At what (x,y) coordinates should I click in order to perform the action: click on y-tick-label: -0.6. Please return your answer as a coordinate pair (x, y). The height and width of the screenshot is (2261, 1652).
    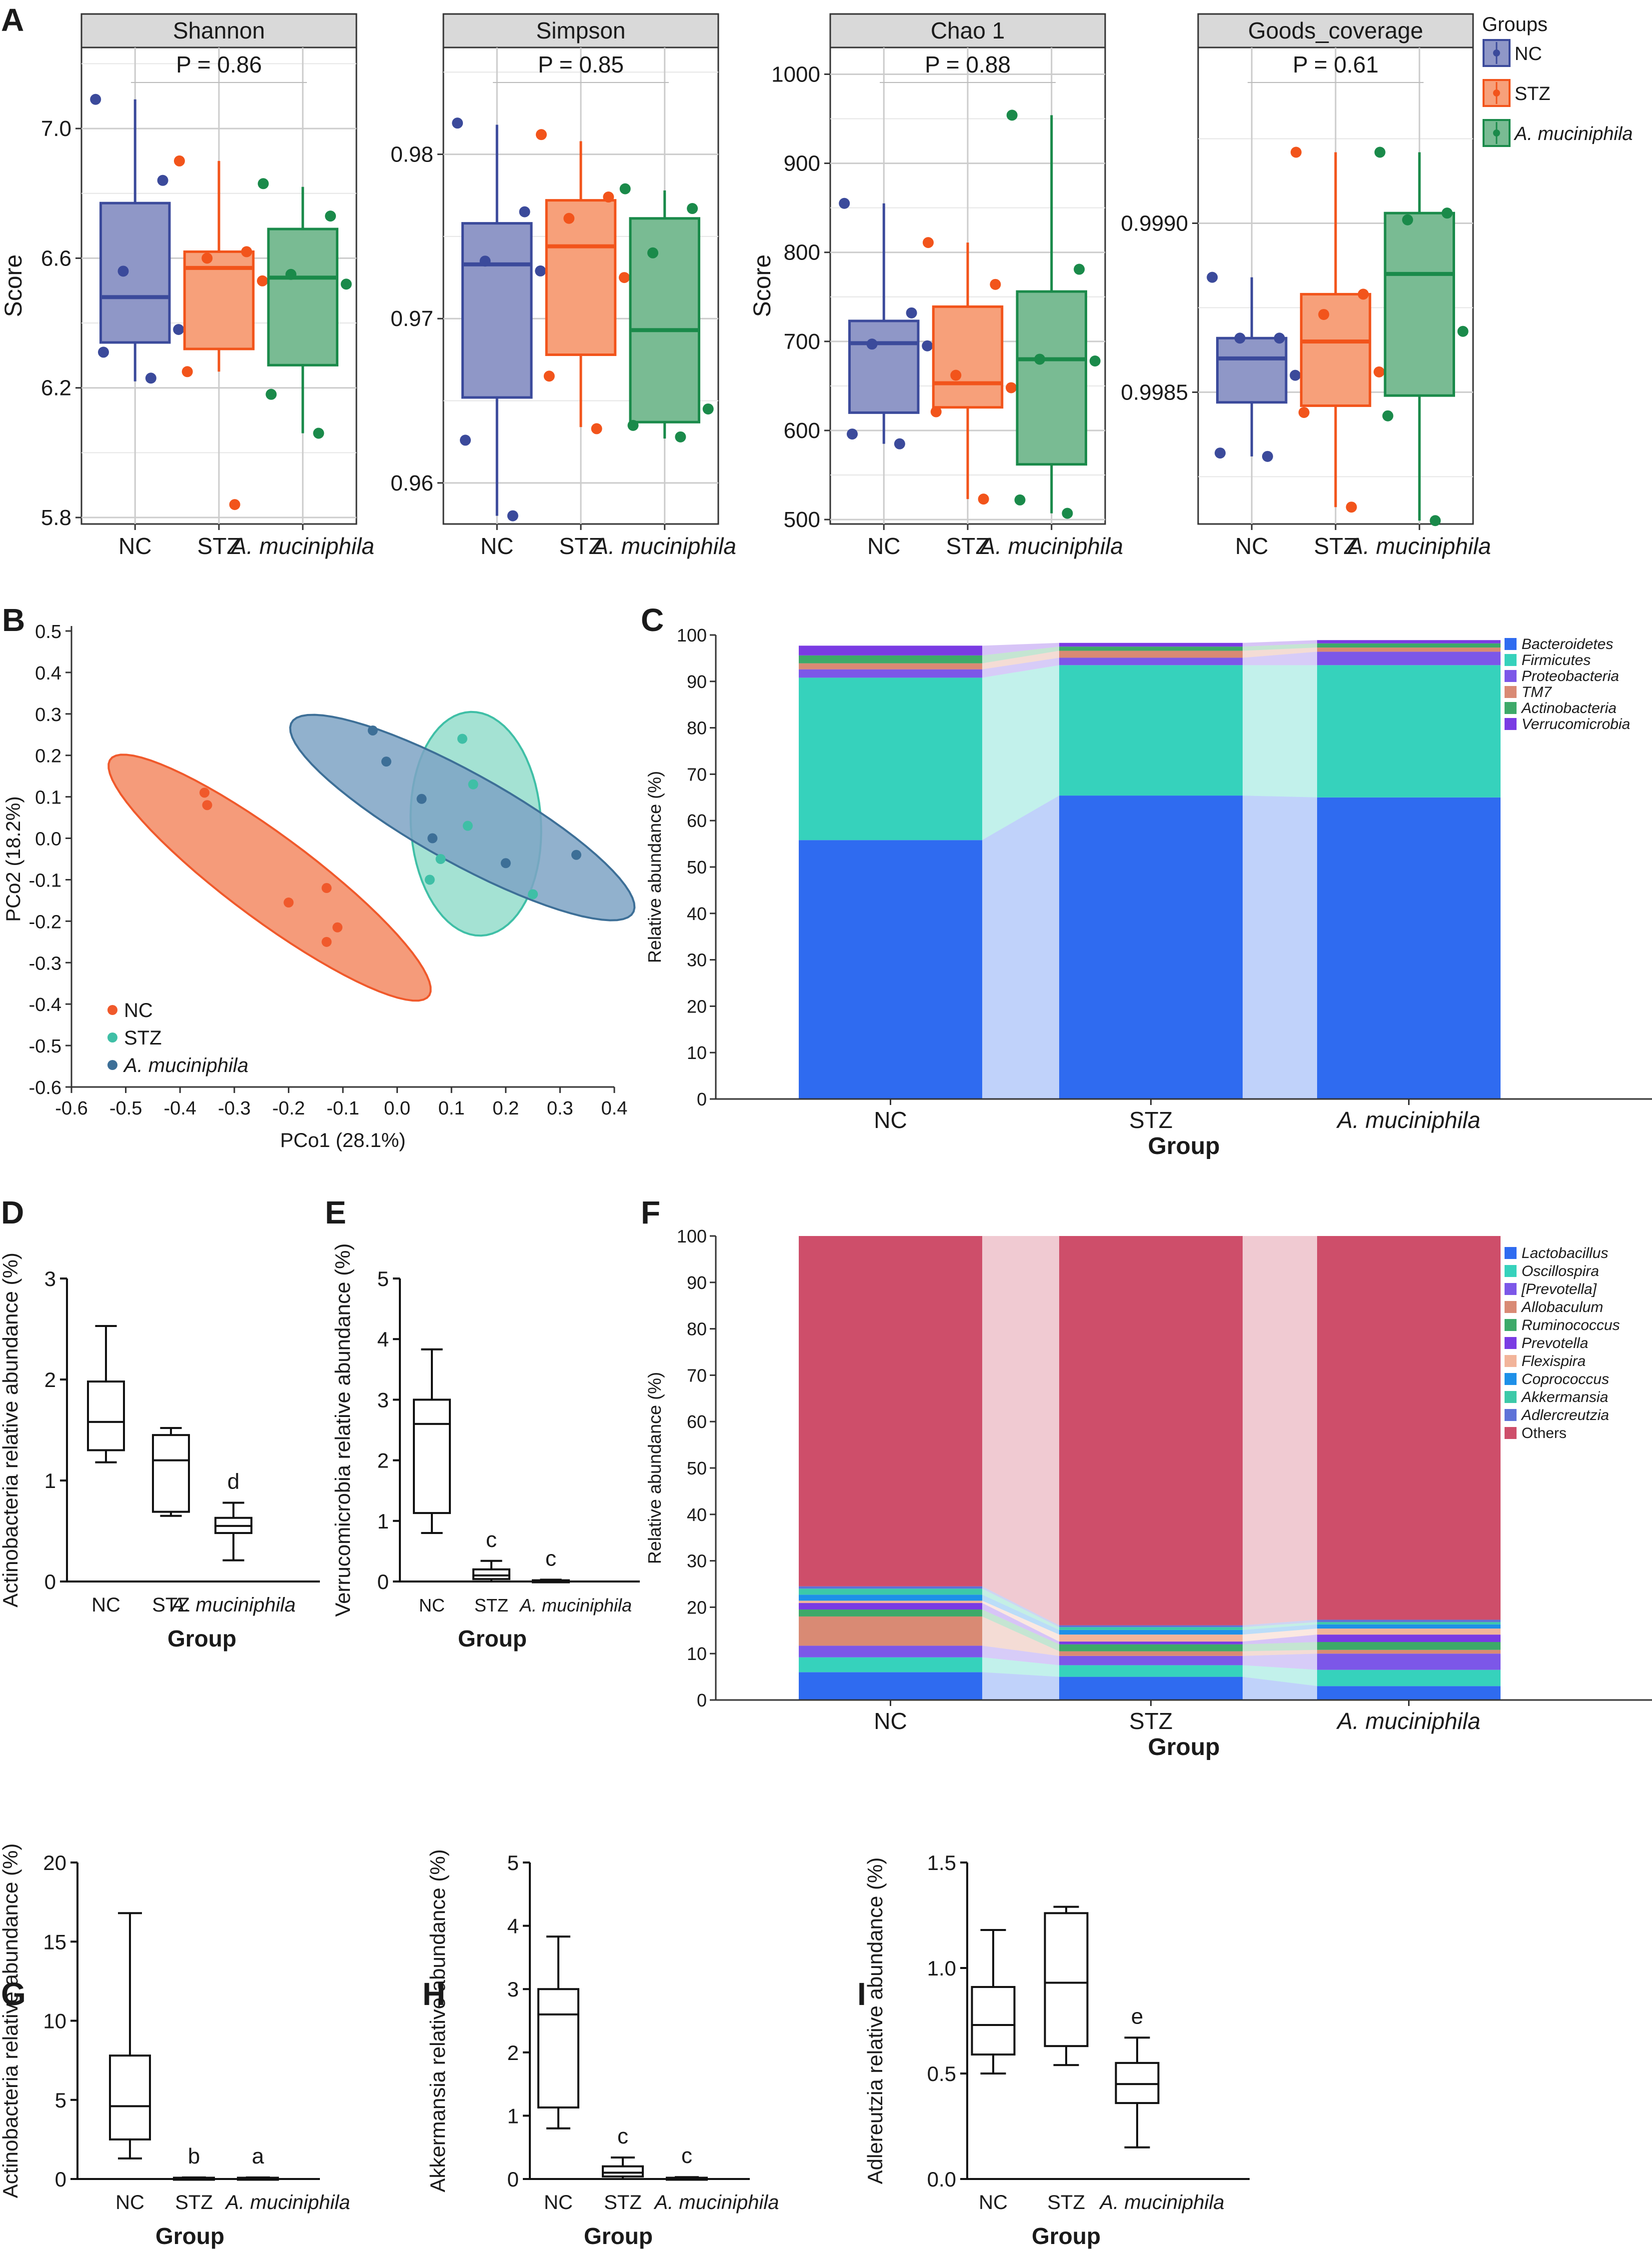
    Looking at the image, I should click on (45, 1088).